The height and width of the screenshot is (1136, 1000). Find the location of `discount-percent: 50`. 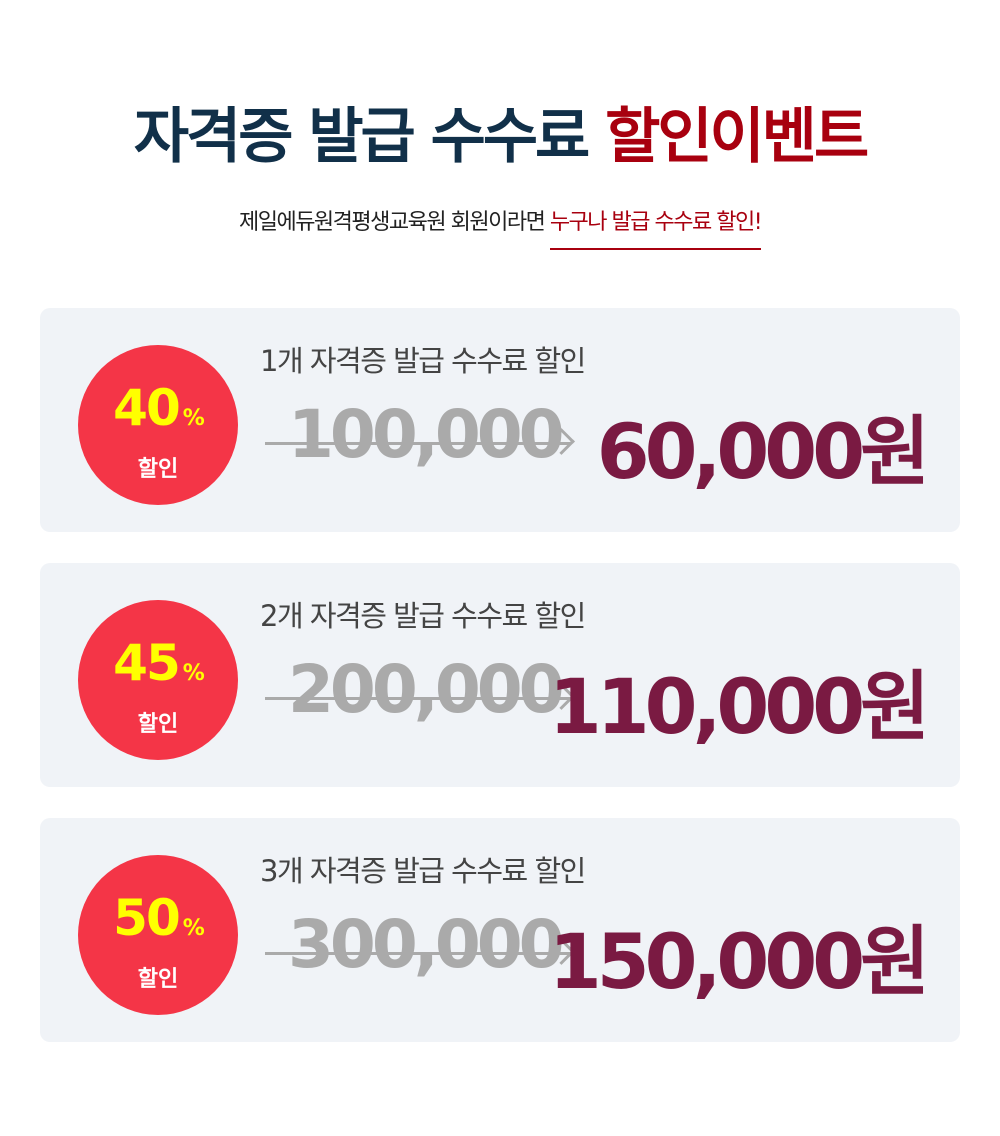

discount-percent: 50 is located at coordinates (147, 918).